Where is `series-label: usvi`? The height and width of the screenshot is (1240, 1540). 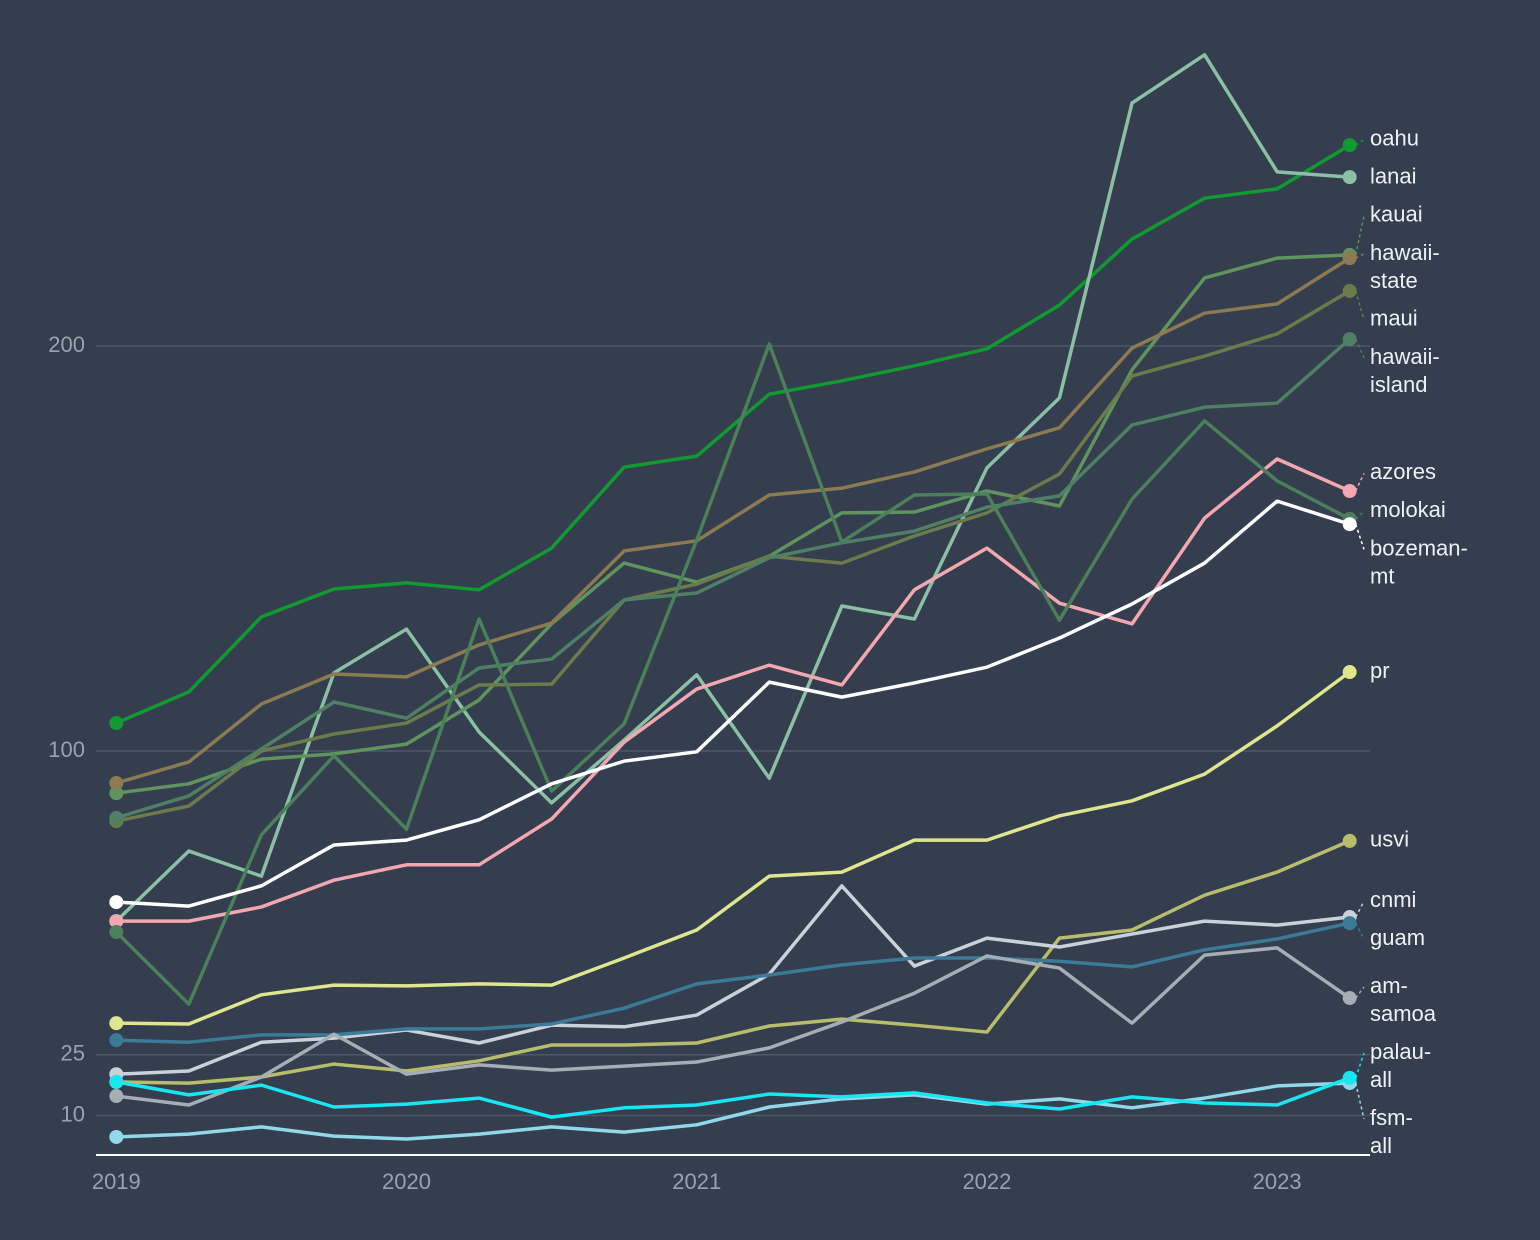 series-label: usvi is located at coordinates (1389, 839).